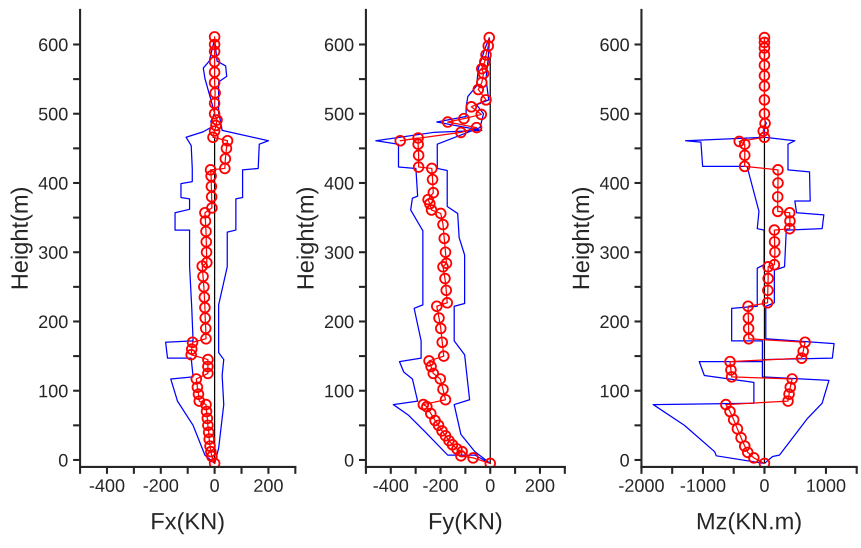 This screenshot has height=548, width=861. Describe the element at coordinates (749, 523) in the screenshot. I see `x-axis-title: Mz(KN.m)` at that location.